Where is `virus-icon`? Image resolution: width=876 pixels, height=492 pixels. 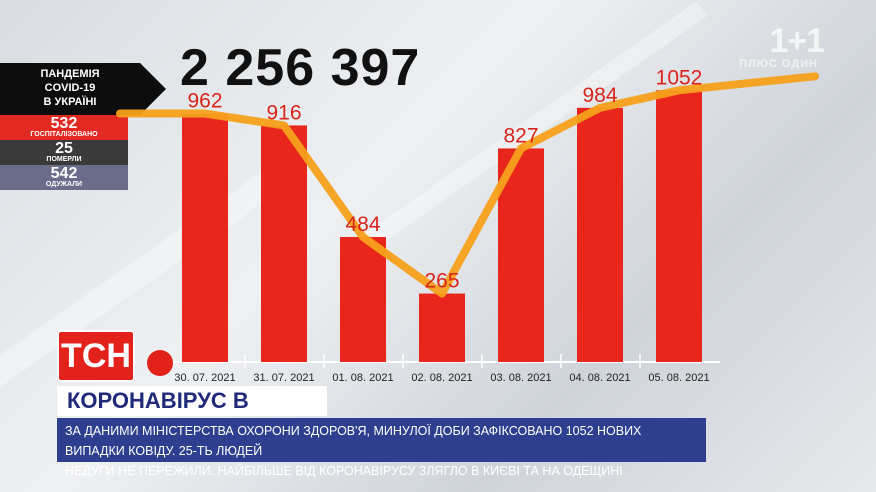
virus-icon is located at coordinates (160, 363).